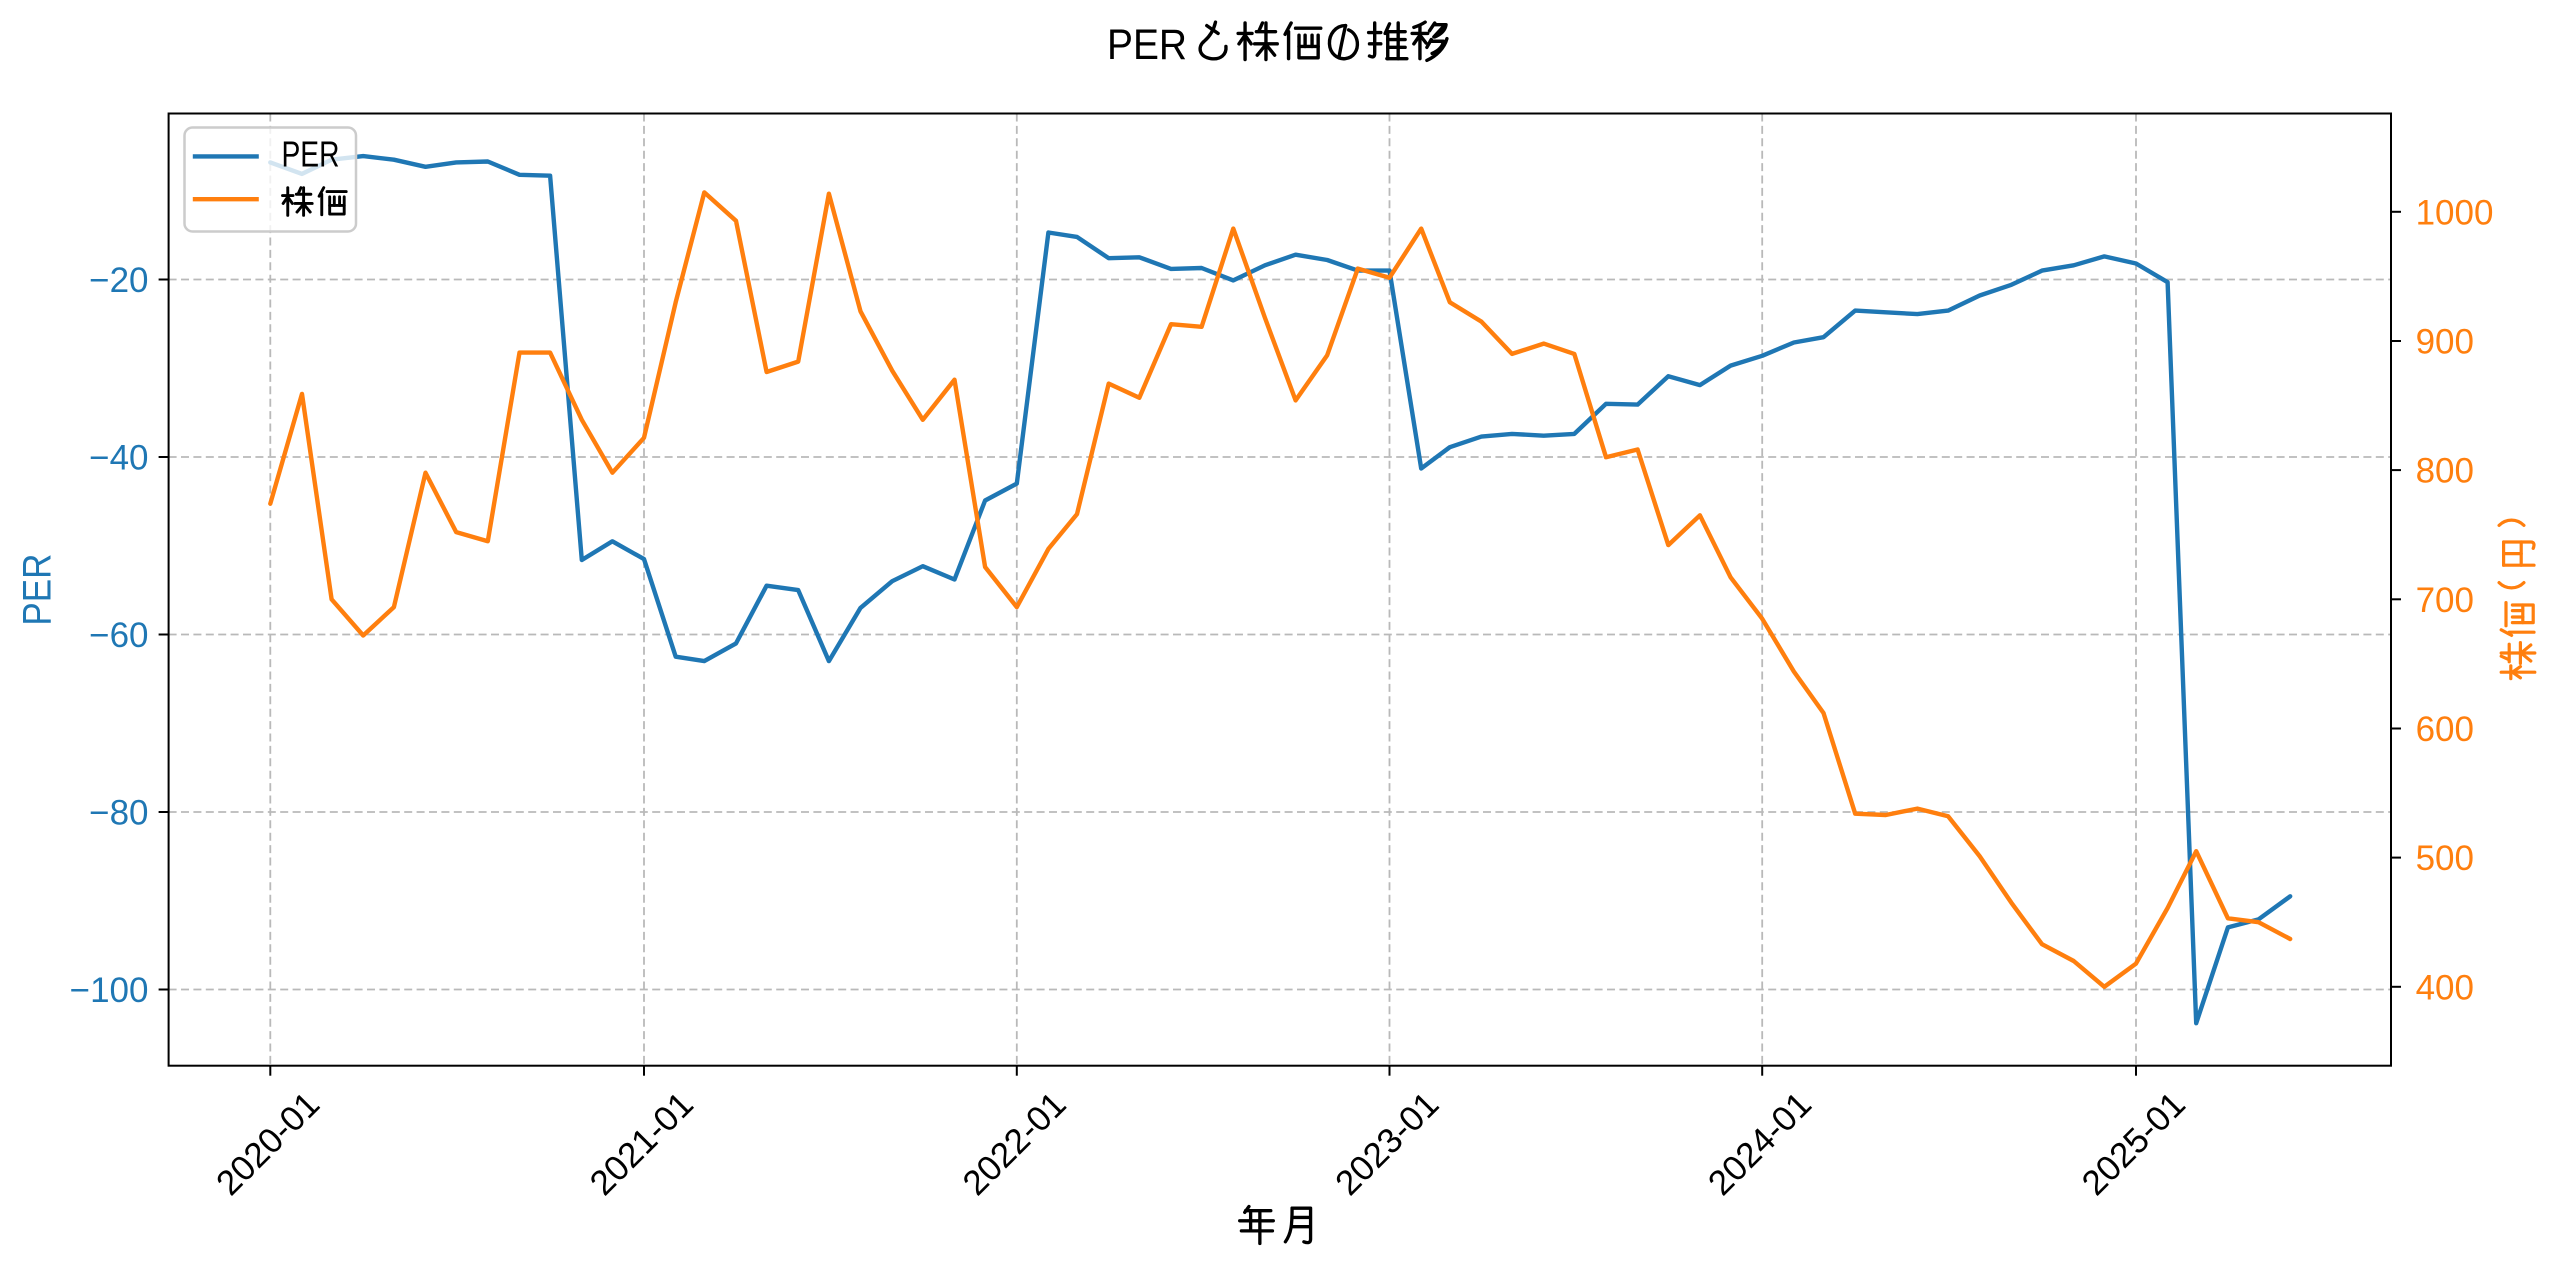 This screenshot has height=1269, width=2560. Describe the element at coordinates (118, 280) in the screenshot. I see `svg-text: −20` at that location.